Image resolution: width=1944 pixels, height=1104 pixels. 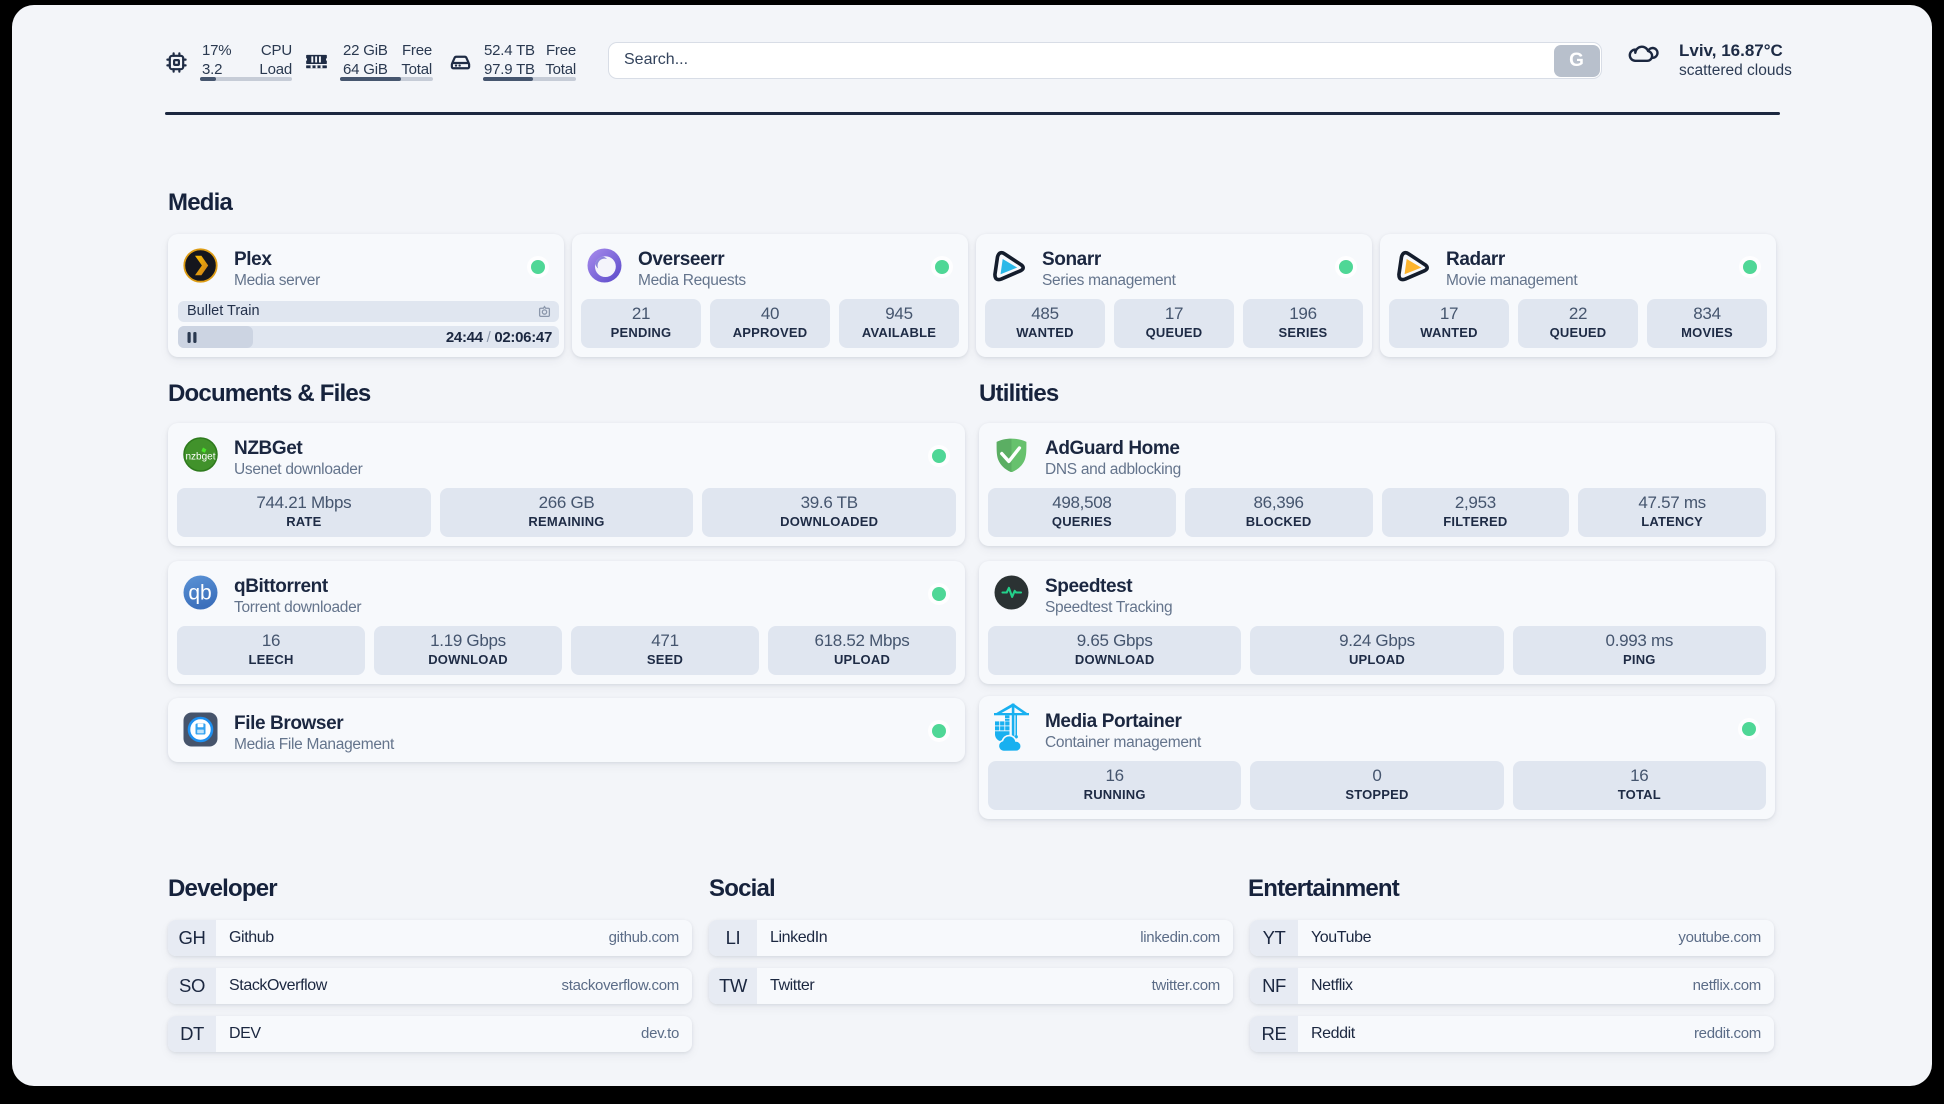 What do you see at coordinates (200, 457) in the screenshot?
I see `svg-text: nzbget` at bounding box center [200, 457].